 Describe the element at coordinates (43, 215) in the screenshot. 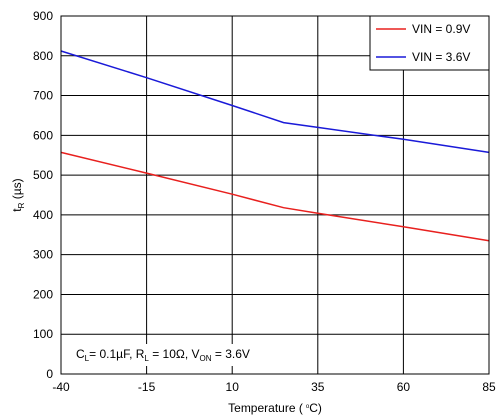

I see `y-tick-label: 400` at that location.